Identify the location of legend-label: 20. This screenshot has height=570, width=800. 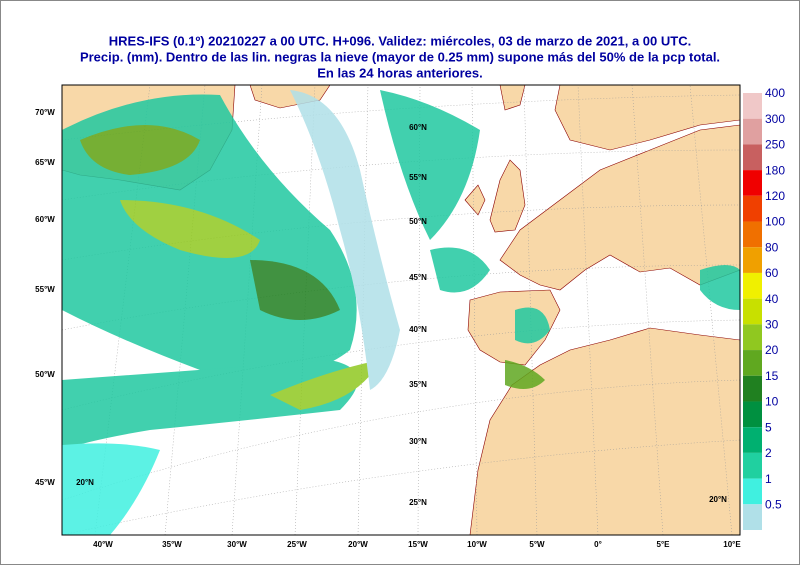
(772, 350).